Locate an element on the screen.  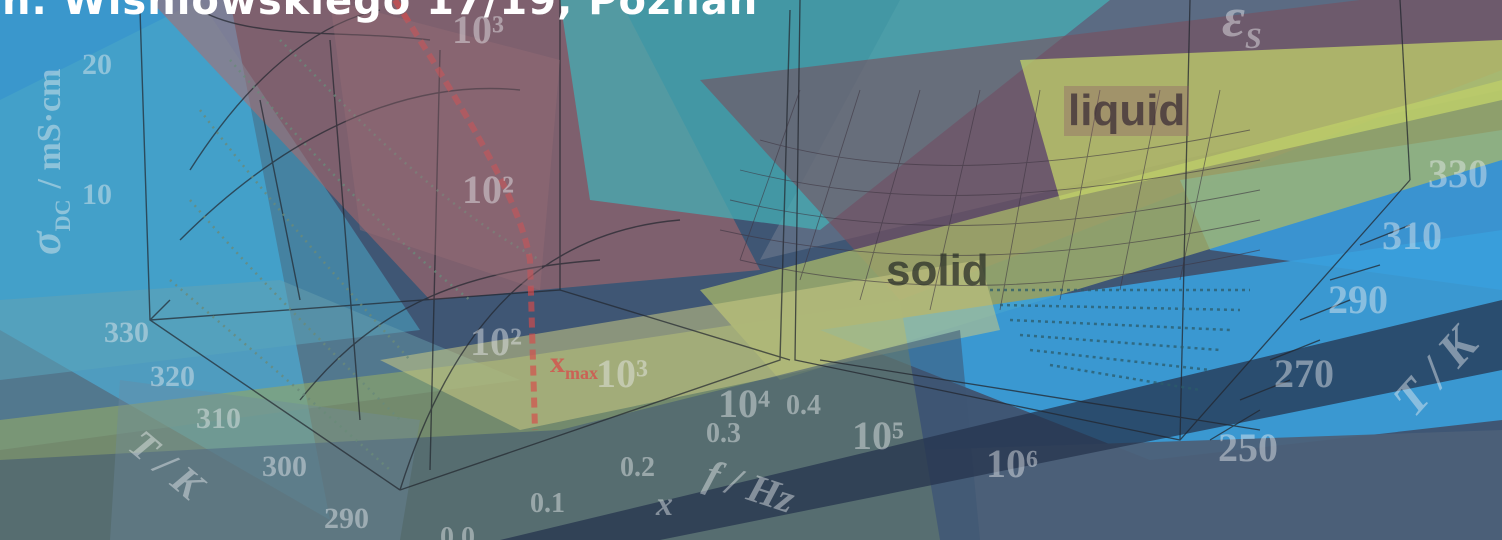
t-right-tick-310: 310 is located at coordinates (1412, 235).